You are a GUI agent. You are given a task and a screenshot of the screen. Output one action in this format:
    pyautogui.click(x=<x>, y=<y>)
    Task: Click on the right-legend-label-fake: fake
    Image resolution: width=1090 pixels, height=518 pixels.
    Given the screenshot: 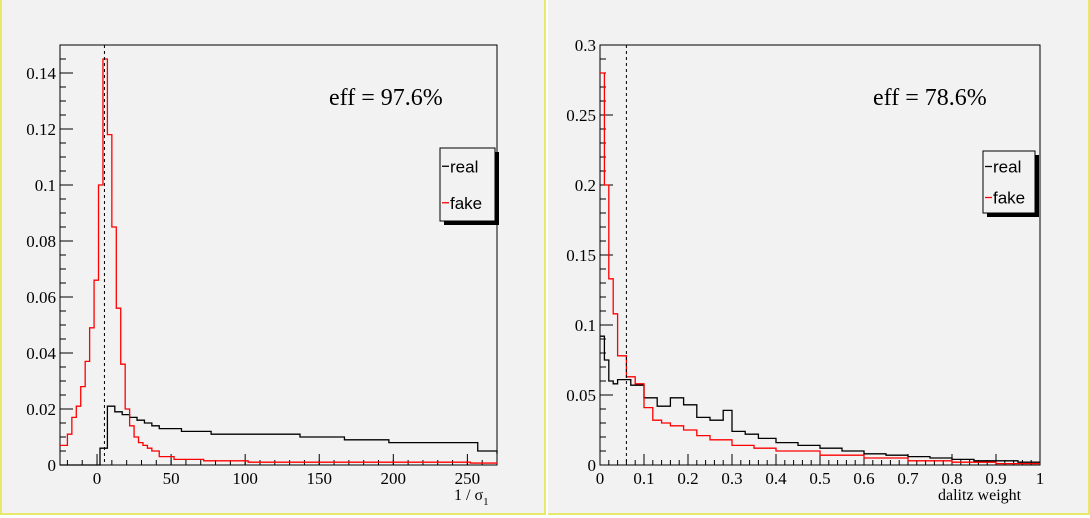 What is the action you would take?
    pyautogui.click(x=1009, y=198)
    